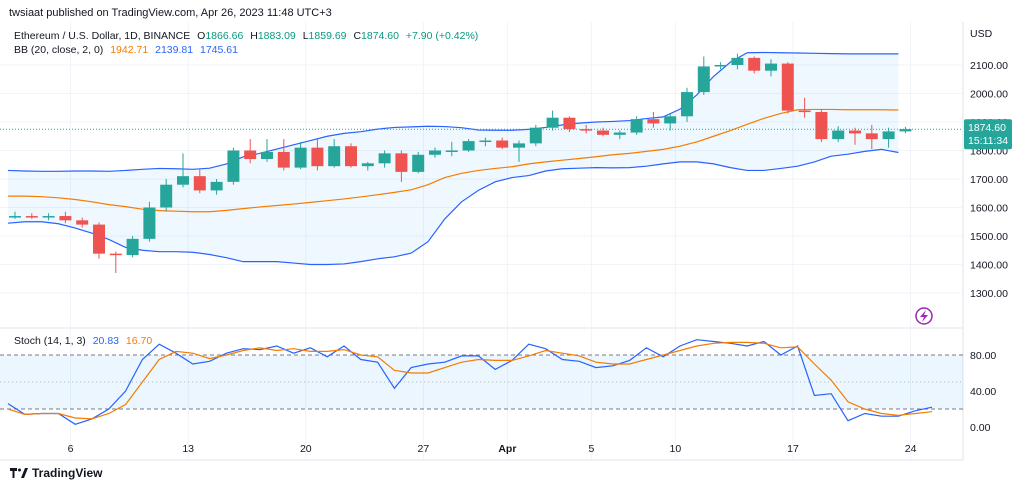 The height and width of the screenshot is (487, 1024). Describe the element at coordinates (71, 449) in the screenshot. I see `time-tick-label: 6` at that location.